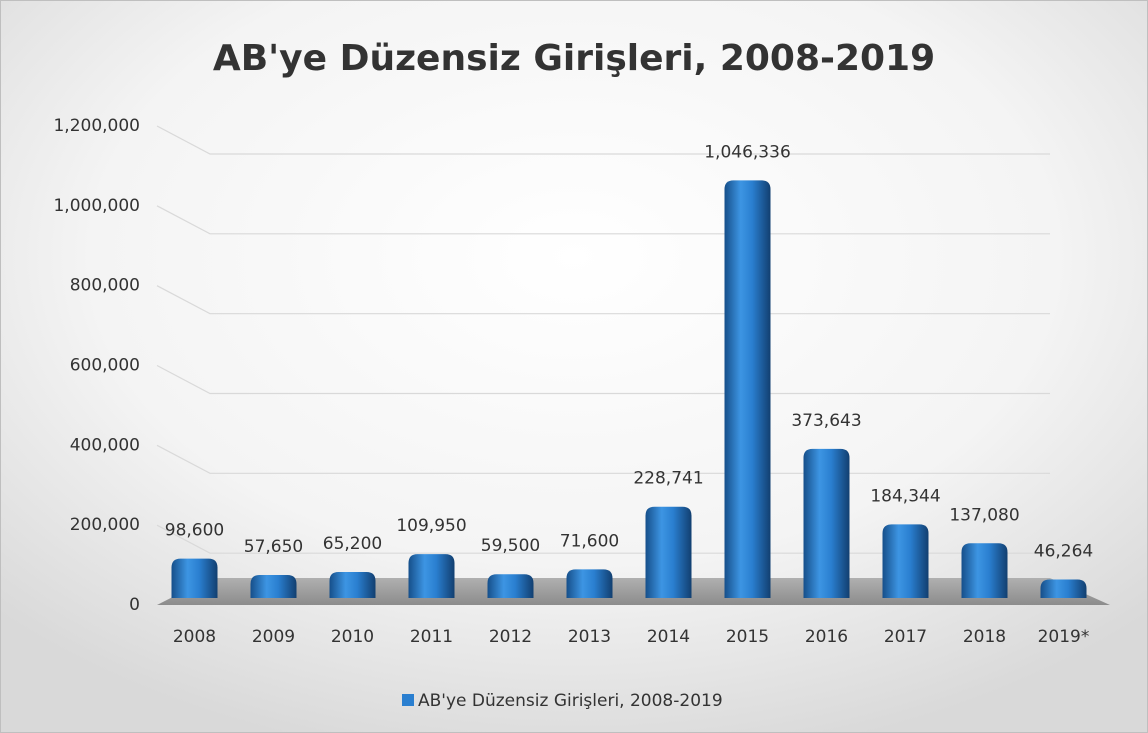 The image size is (1148, 733). I want to click on x-tick-label: 2017, so click(905, 637).